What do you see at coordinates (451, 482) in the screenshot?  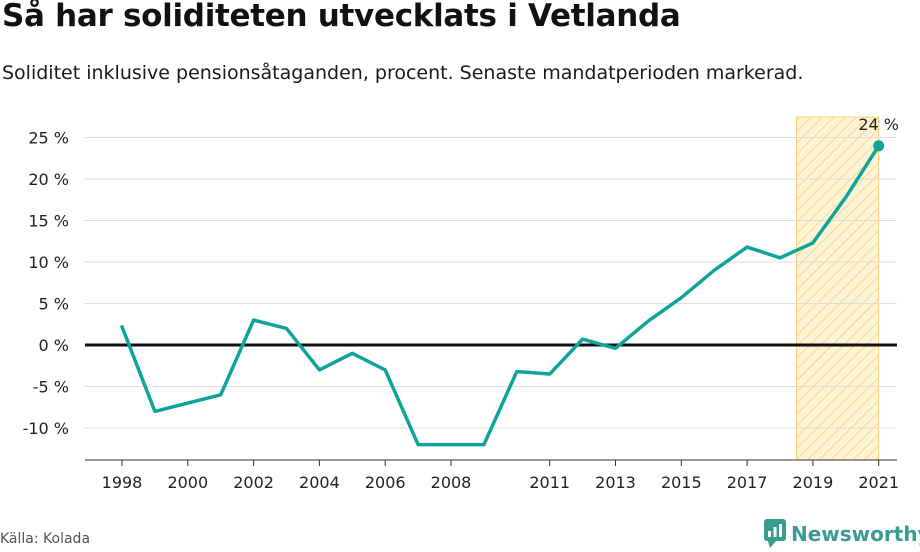 I see `x-tick-label: 2008` at bounding box center [451, 482].